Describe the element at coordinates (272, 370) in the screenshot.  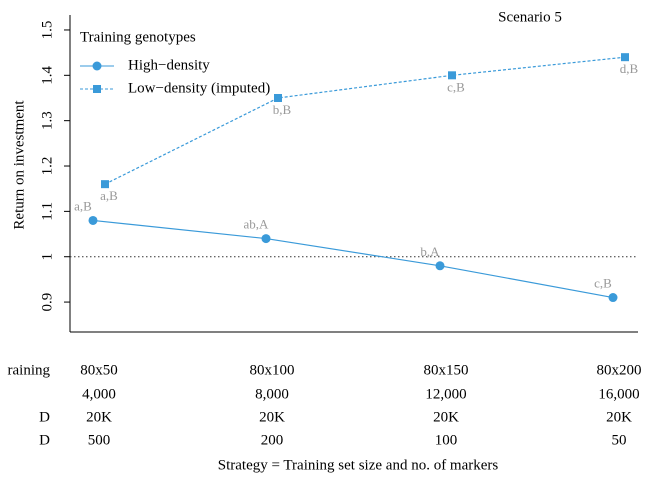
I see `table-cell: 80x100` at that location.